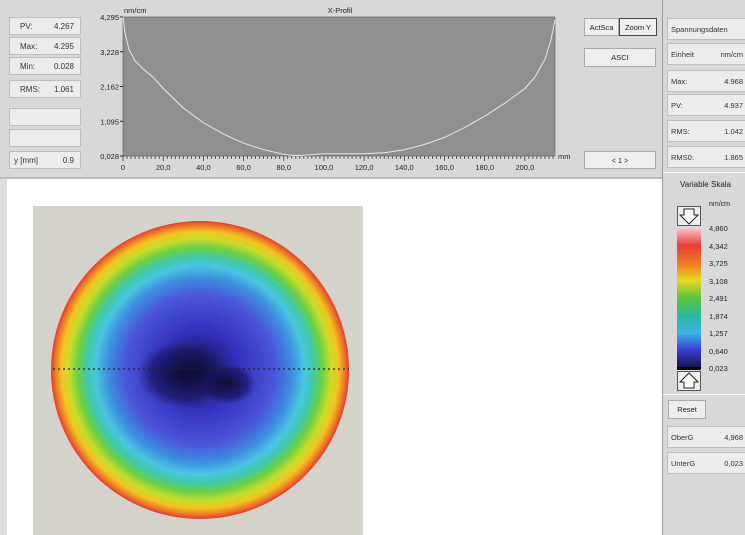 The image size is (745, 535). I want to click on actsca-button: ActSca, so click(601, 27).